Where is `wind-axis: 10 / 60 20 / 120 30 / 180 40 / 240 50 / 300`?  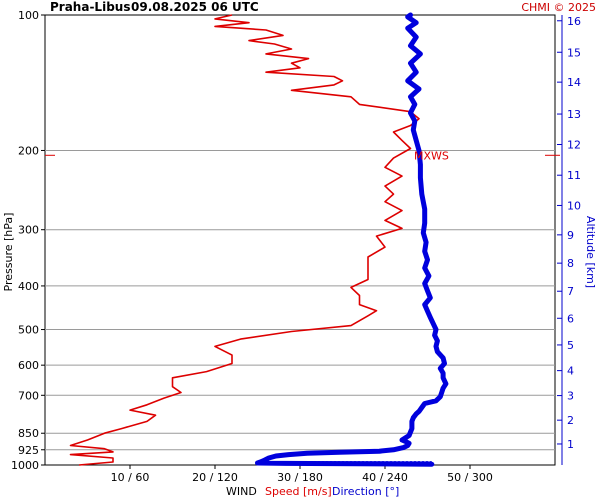 wind-axis: 10 / 60 20 / 120 30 / 180 40 / 240 50 / 300 is located at coordinates (302, 474).